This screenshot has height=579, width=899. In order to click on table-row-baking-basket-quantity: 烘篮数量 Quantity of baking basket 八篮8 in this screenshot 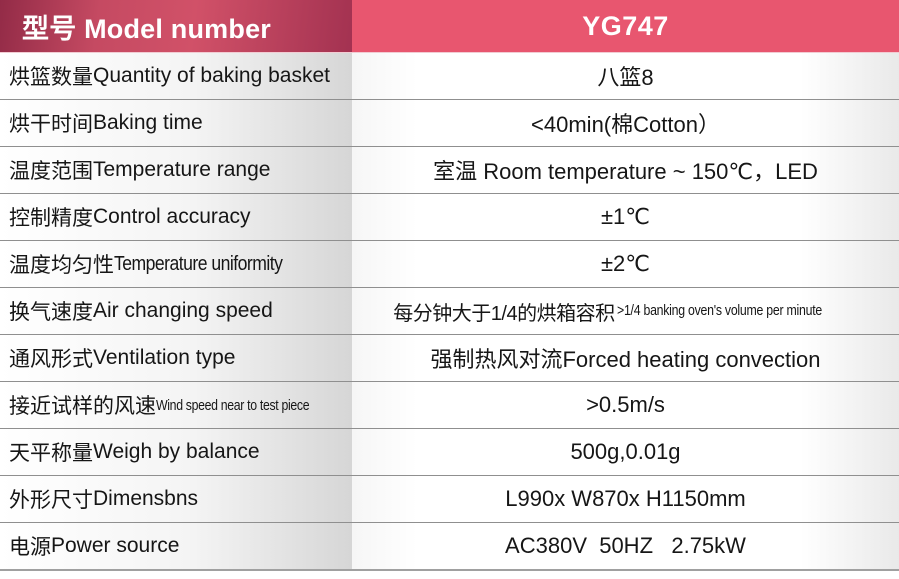, I will do `click(449, 75)`.